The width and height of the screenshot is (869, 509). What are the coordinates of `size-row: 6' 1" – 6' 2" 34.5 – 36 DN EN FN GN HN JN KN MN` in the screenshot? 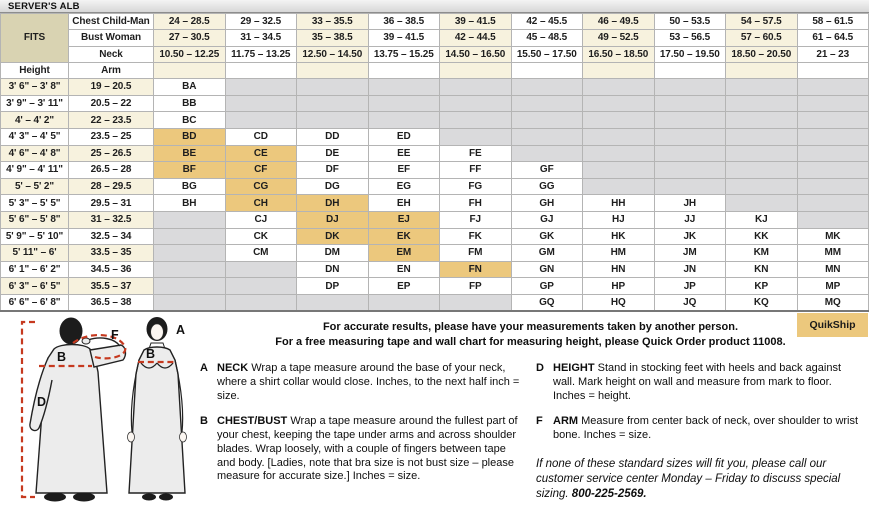 It's located at (434, 269).